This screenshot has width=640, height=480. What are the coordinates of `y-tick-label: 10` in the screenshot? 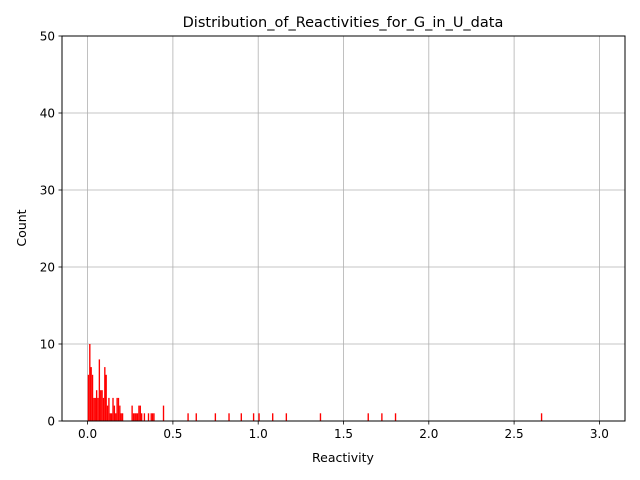 It's located at (47, 345).